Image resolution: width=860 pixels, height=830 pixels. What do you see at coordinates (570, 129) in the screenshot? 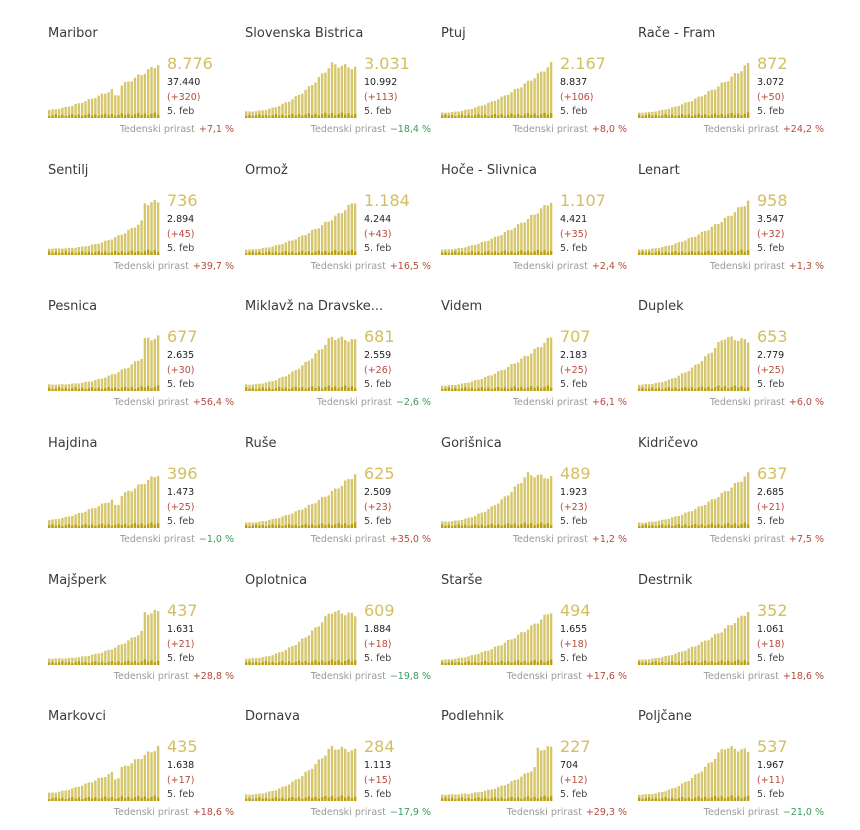
I see `weekly-growth: Tedenski prirast +8,0 %` at bounding box center [570, 129].